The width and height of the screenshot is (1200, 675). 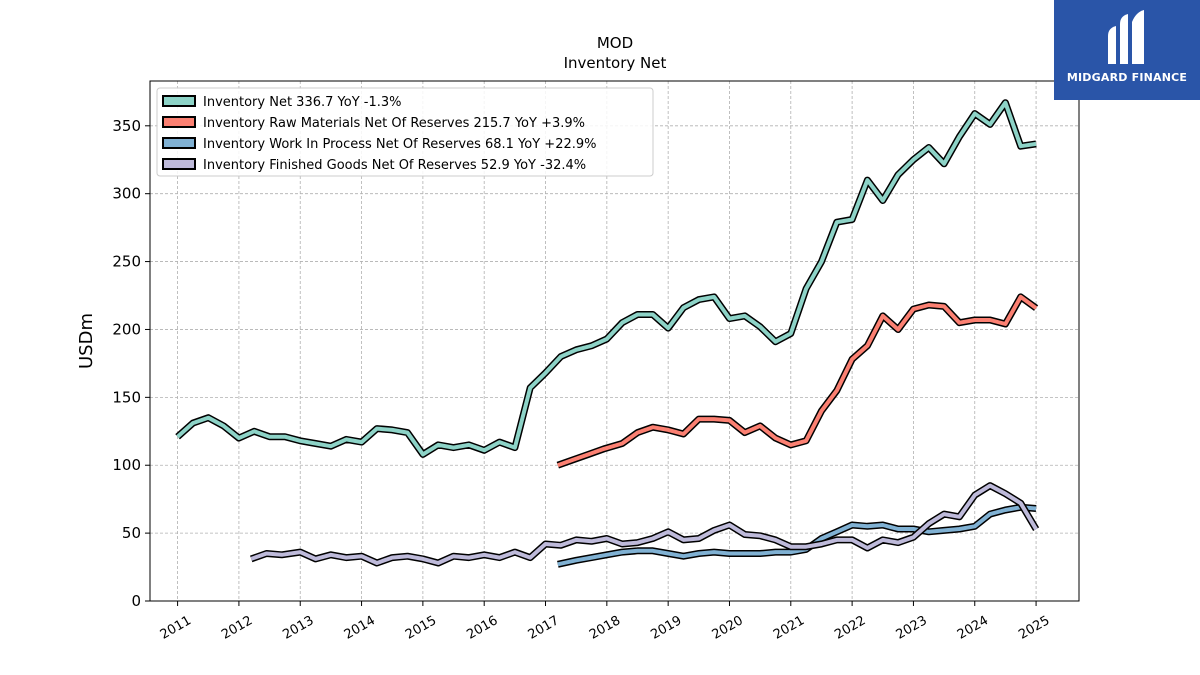 What do you see at coordinates (728, 628) in the screenshot?
I see `x-tick-label: 2020` at bounding box center [728, 628].